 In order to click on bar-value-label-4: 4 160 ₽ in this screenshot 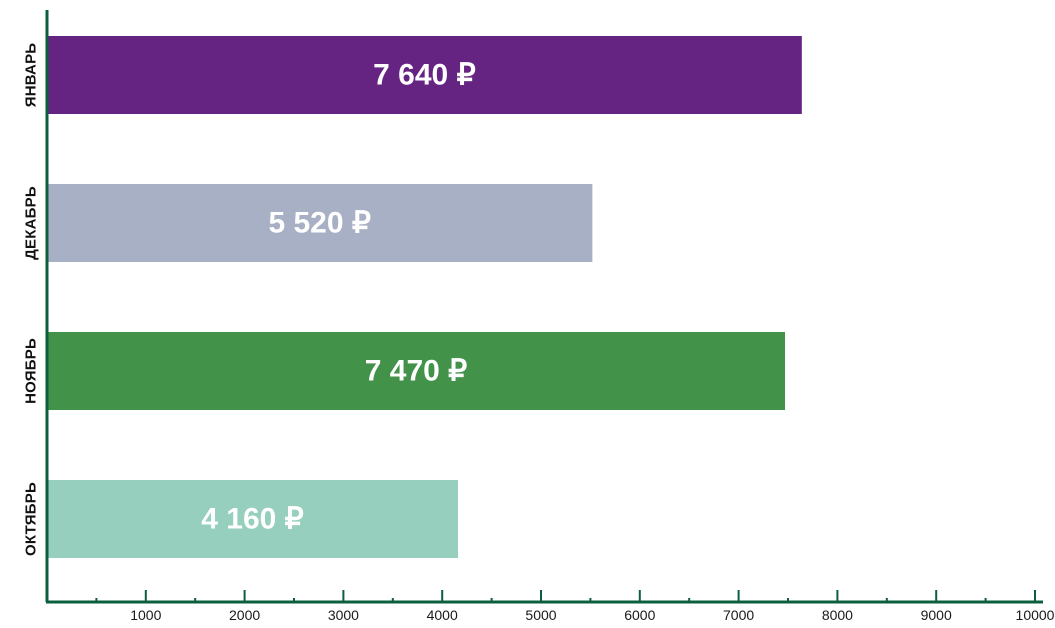, I will do `click(252, 519)`.